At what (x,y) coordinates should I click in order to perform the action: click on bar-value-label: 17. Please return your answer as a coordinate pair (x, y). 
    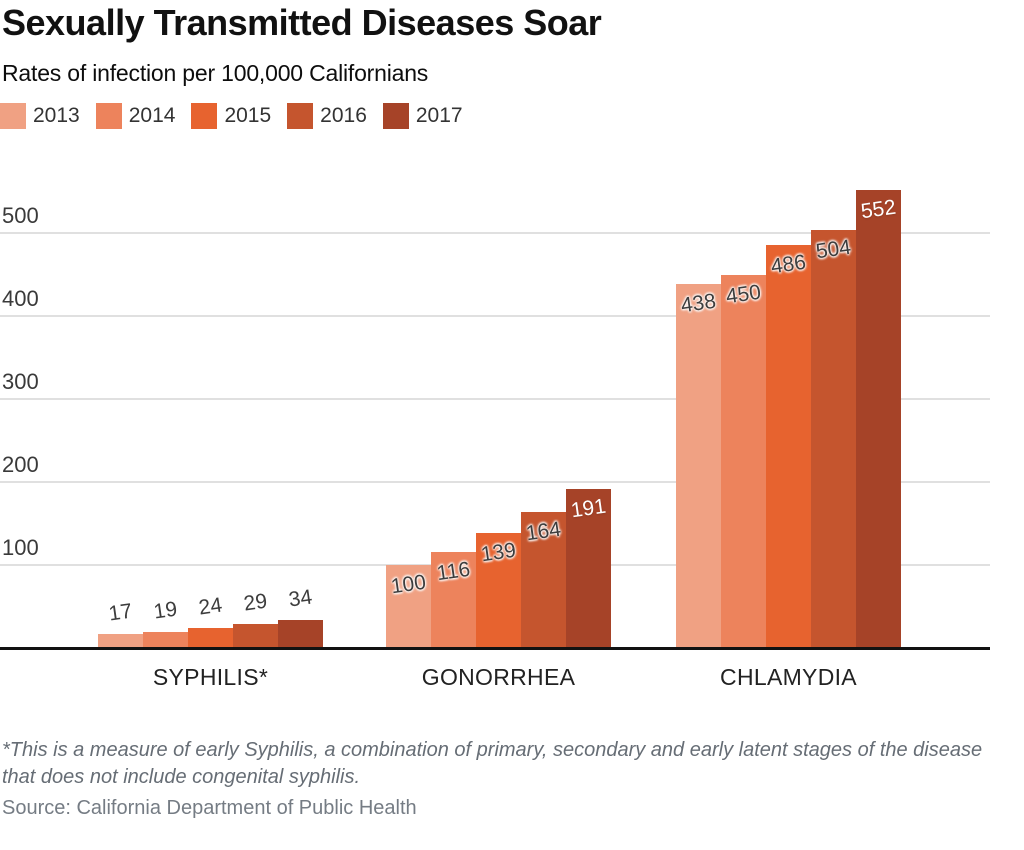
    Looking at the image, I should click on (120, 612).